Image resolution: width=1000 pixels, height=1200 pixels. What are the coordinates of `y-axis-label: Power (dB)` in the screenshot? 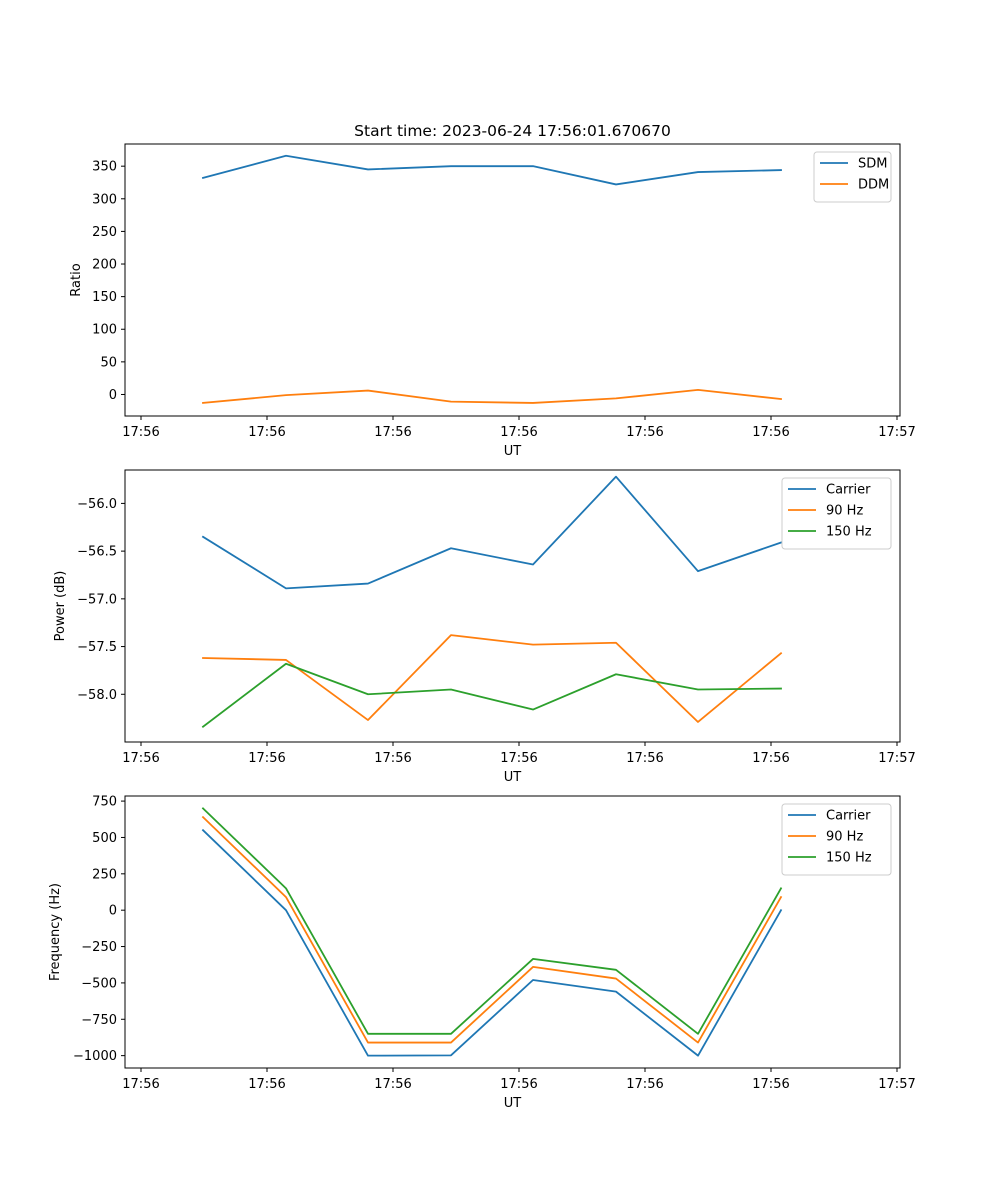 It's located at (60, 606).